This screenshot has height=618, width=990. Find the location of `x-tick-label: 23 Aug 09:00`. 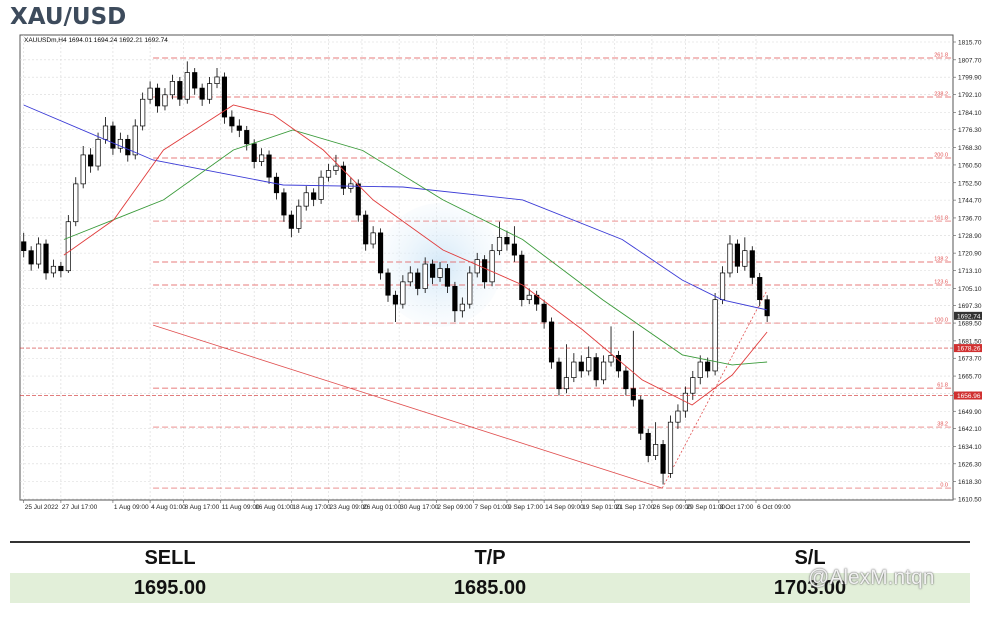

x-tick-label: 23 Aug 09:00 is located at coordinates (349, 507).